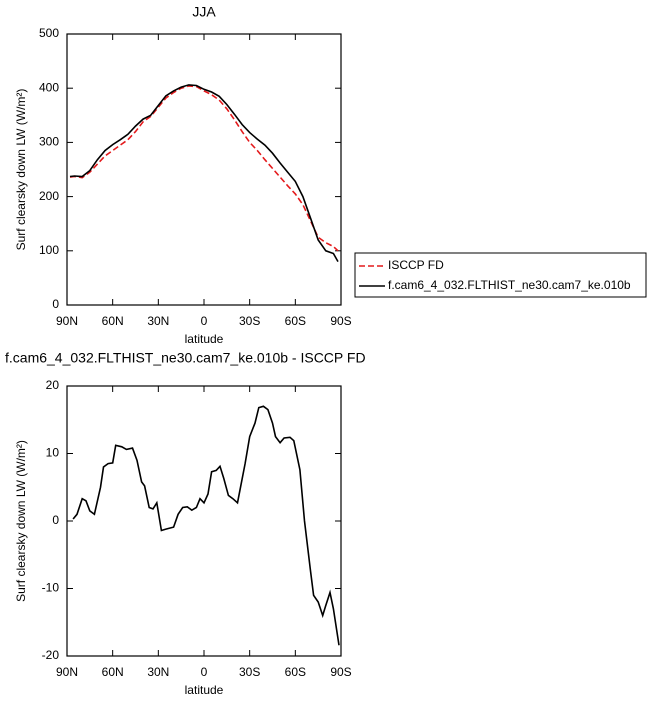 Image resolution: width=649 pixels, height=711 pixels. I want to click on y-tick-label: -20, so click(51, 655).